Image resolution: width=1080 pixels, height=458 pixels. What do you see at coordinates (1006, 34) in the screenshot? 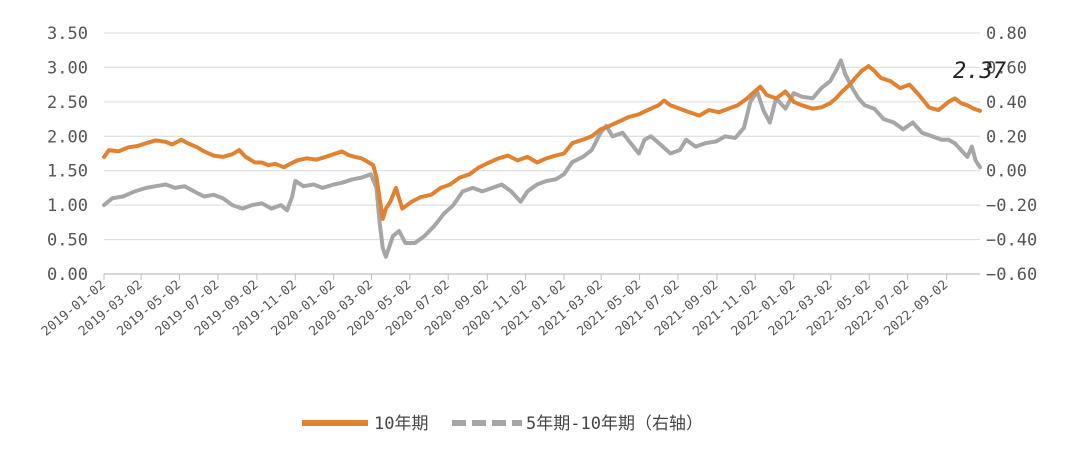
I see `right-tick-label: 0.80` at bounding box center [1006, 34].